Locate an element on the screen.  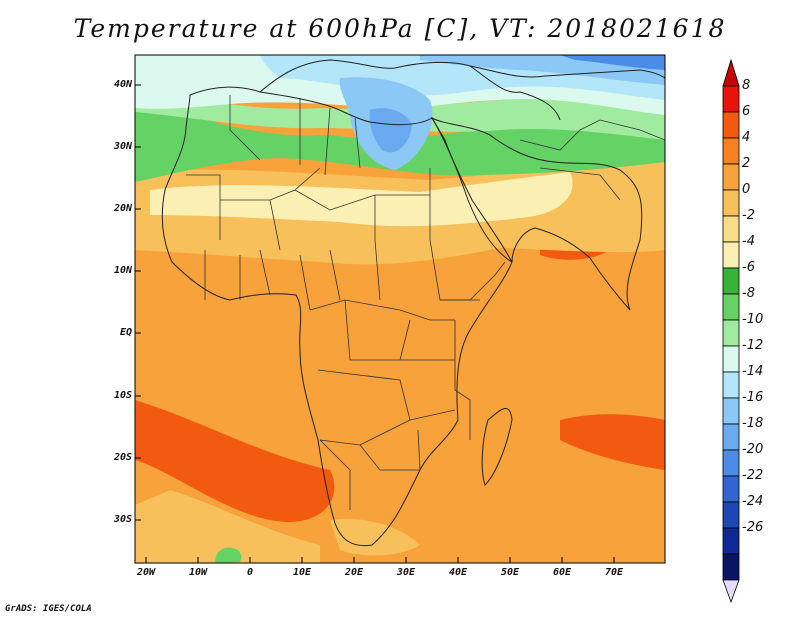
border-sahara is located at coordinates (308, 209).